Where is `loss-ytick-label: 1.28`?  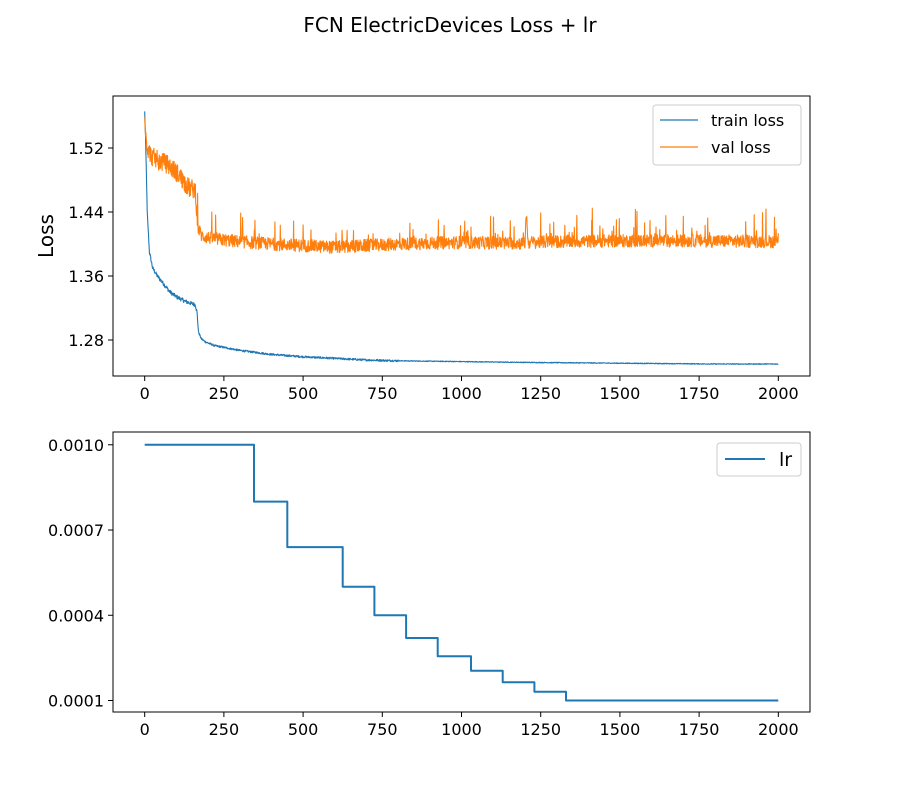 loss-ytick-label: 1.28 is located at coordinates (86, 340).